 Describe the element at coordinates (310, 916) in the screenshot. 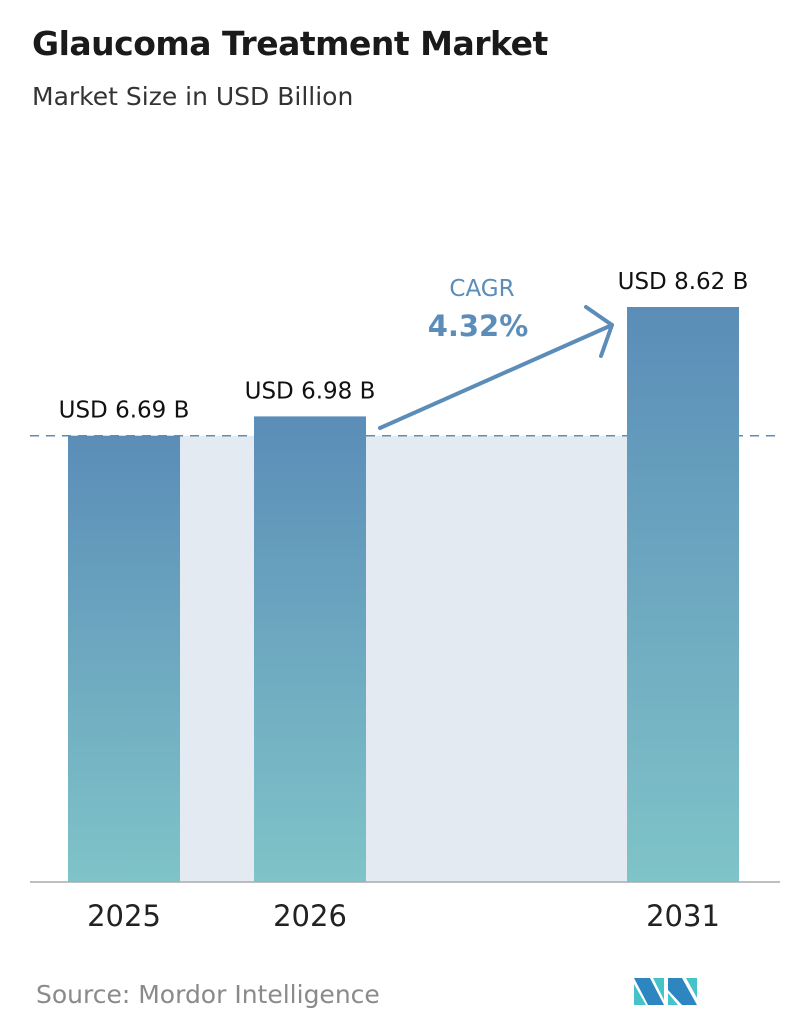

I see `x-tick-2026: 2026` at that location.